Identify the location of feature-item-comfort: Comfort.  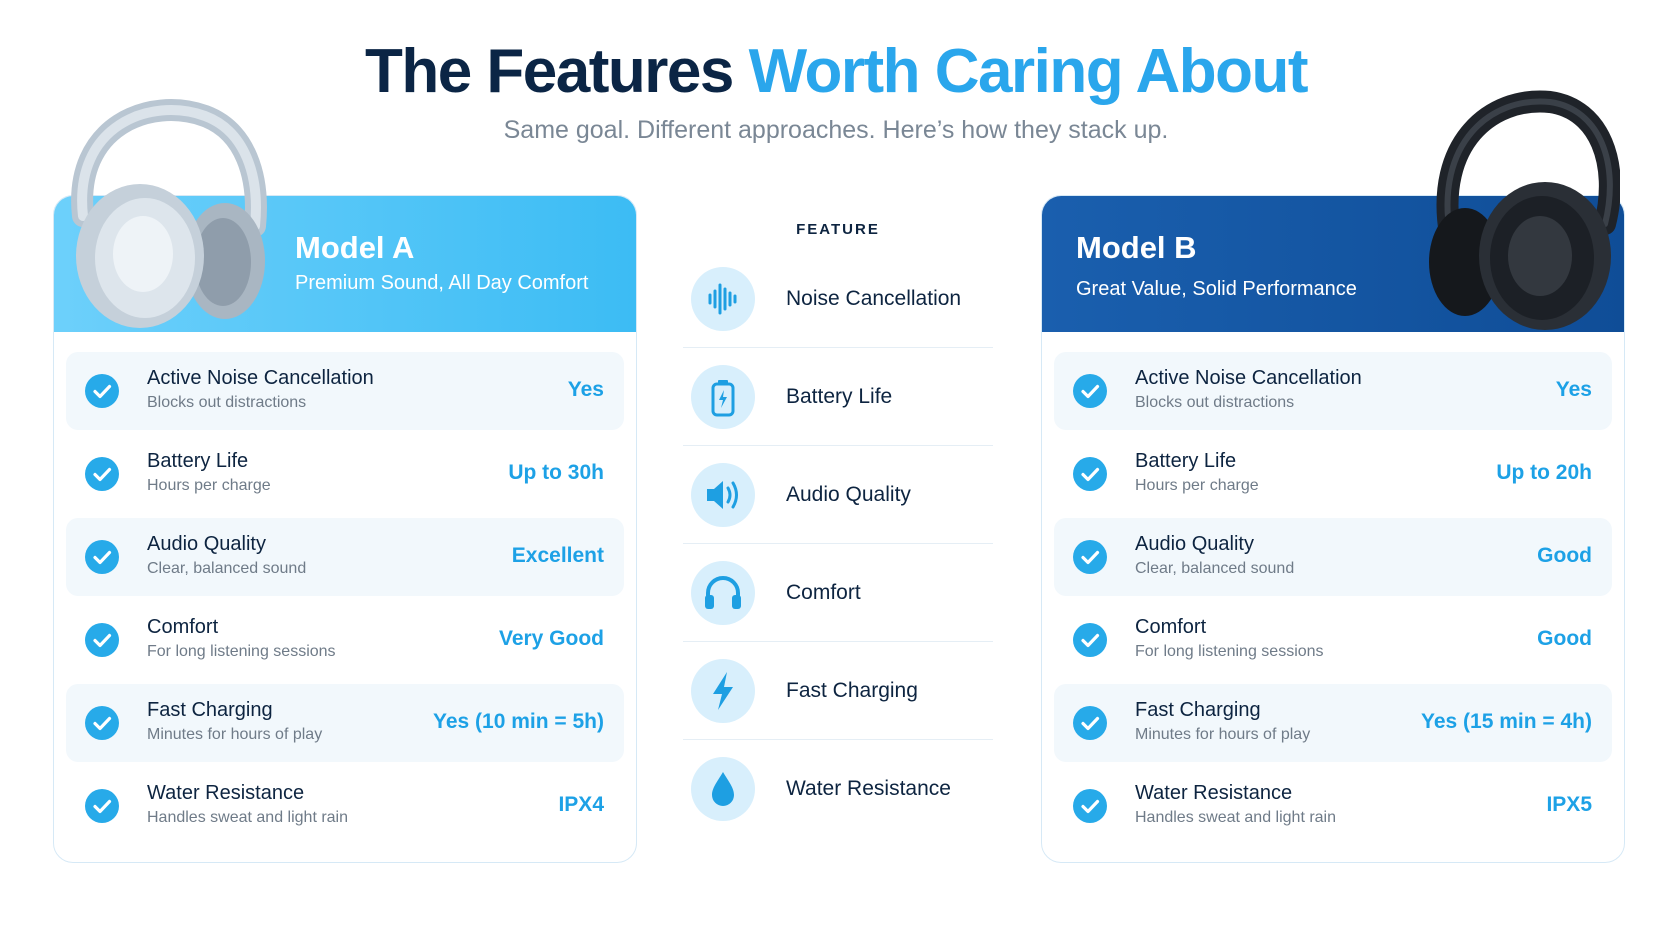
(838, 593).